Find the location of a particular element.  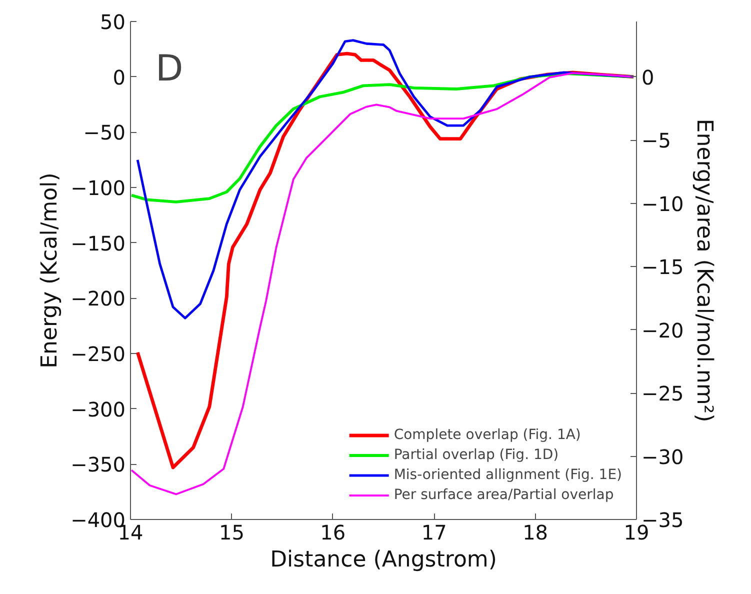

x-tick-label: 16 is located at coordinates (333, 532).